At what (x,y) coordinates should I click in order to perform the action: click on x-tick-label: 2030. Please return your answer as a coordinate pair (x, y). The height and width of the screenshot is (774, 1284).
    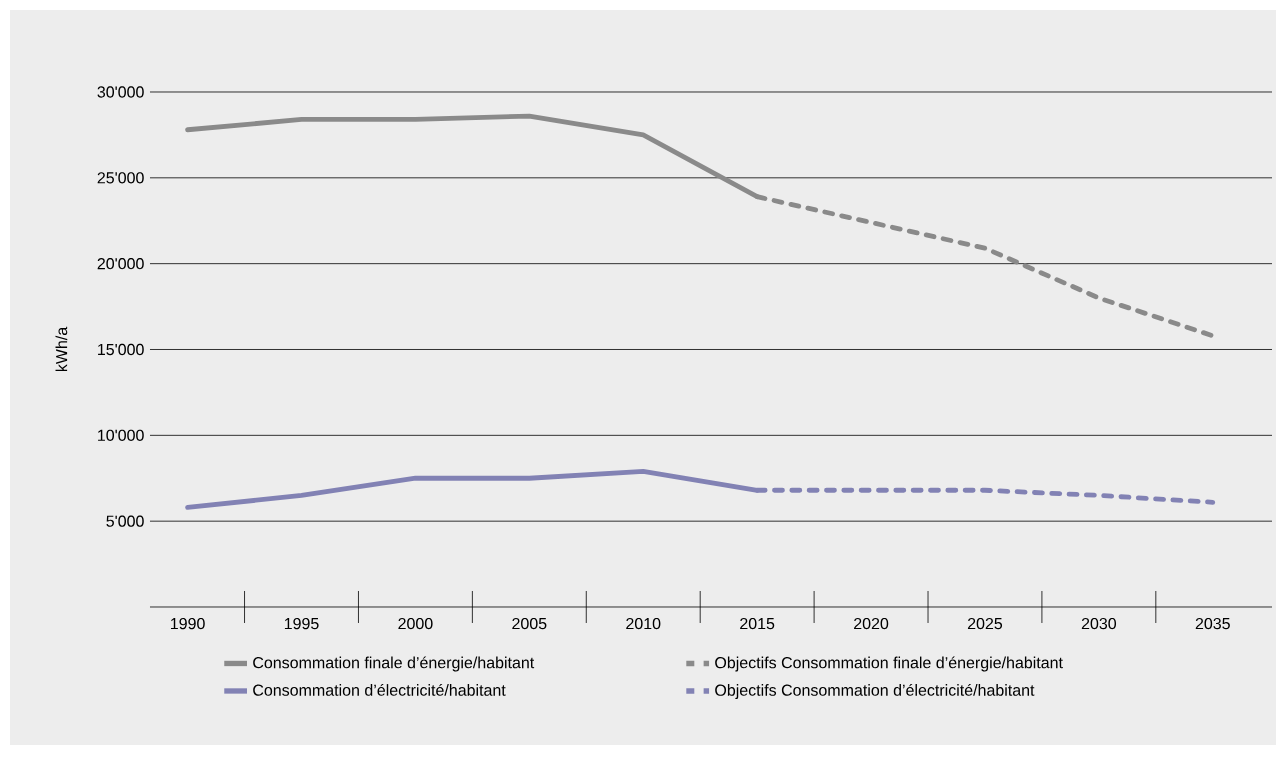
    Looking at the image, I should click on (1099, 623).